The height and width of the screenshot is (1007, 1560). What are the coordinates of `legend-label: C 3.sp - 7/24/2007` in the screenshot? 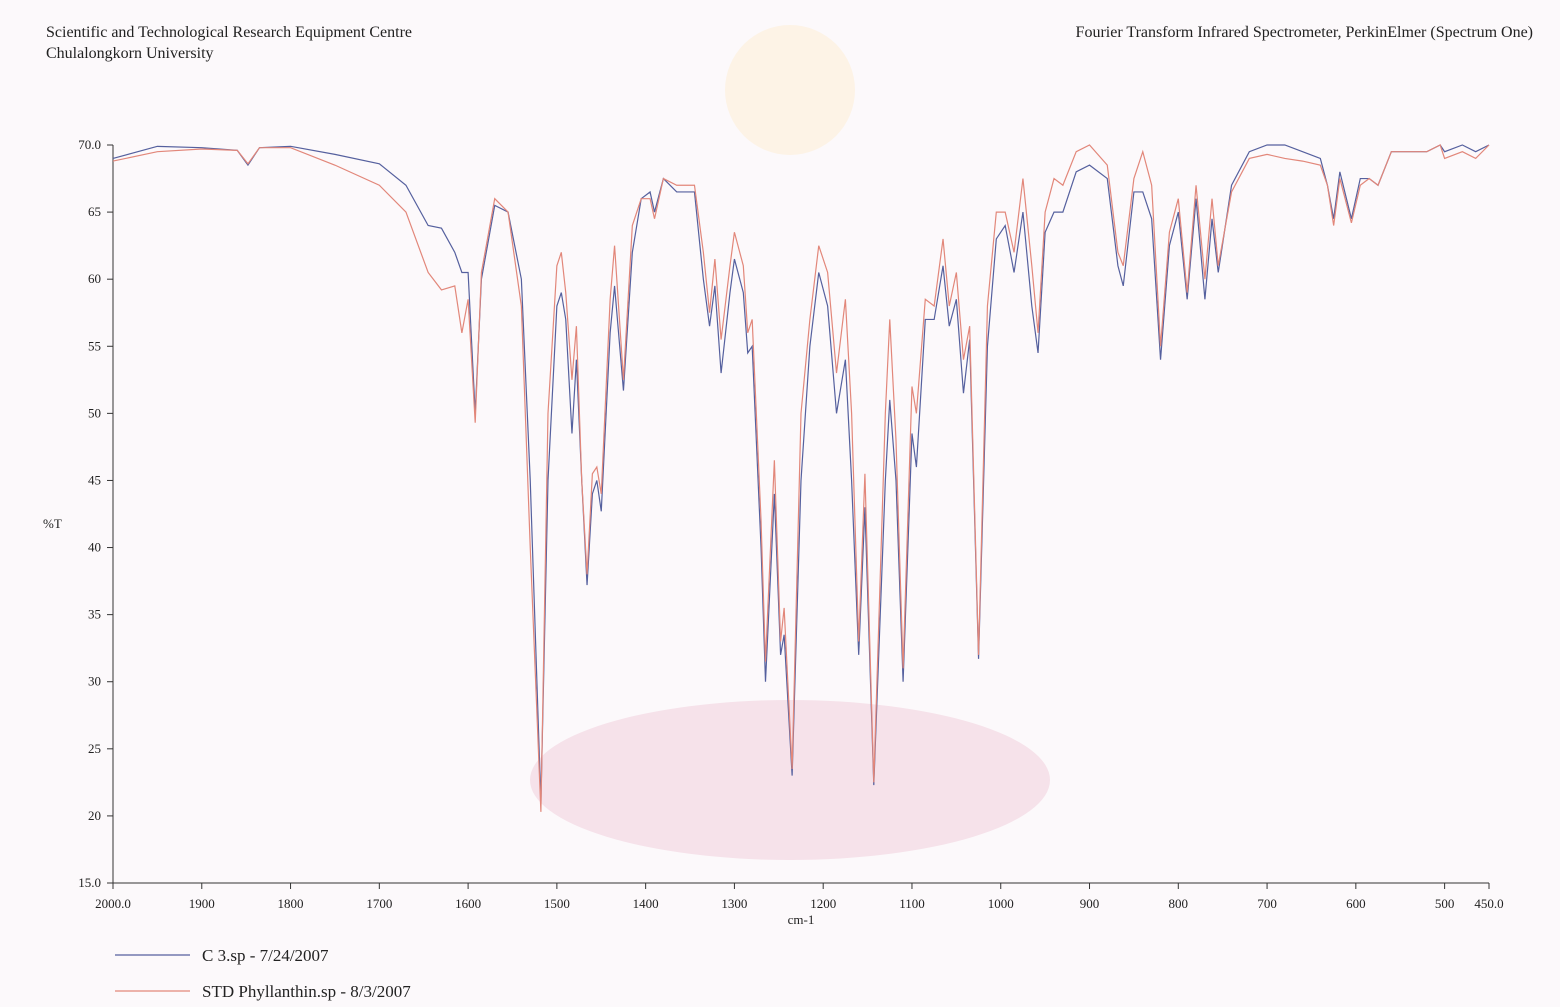 It's located at (265, 955).